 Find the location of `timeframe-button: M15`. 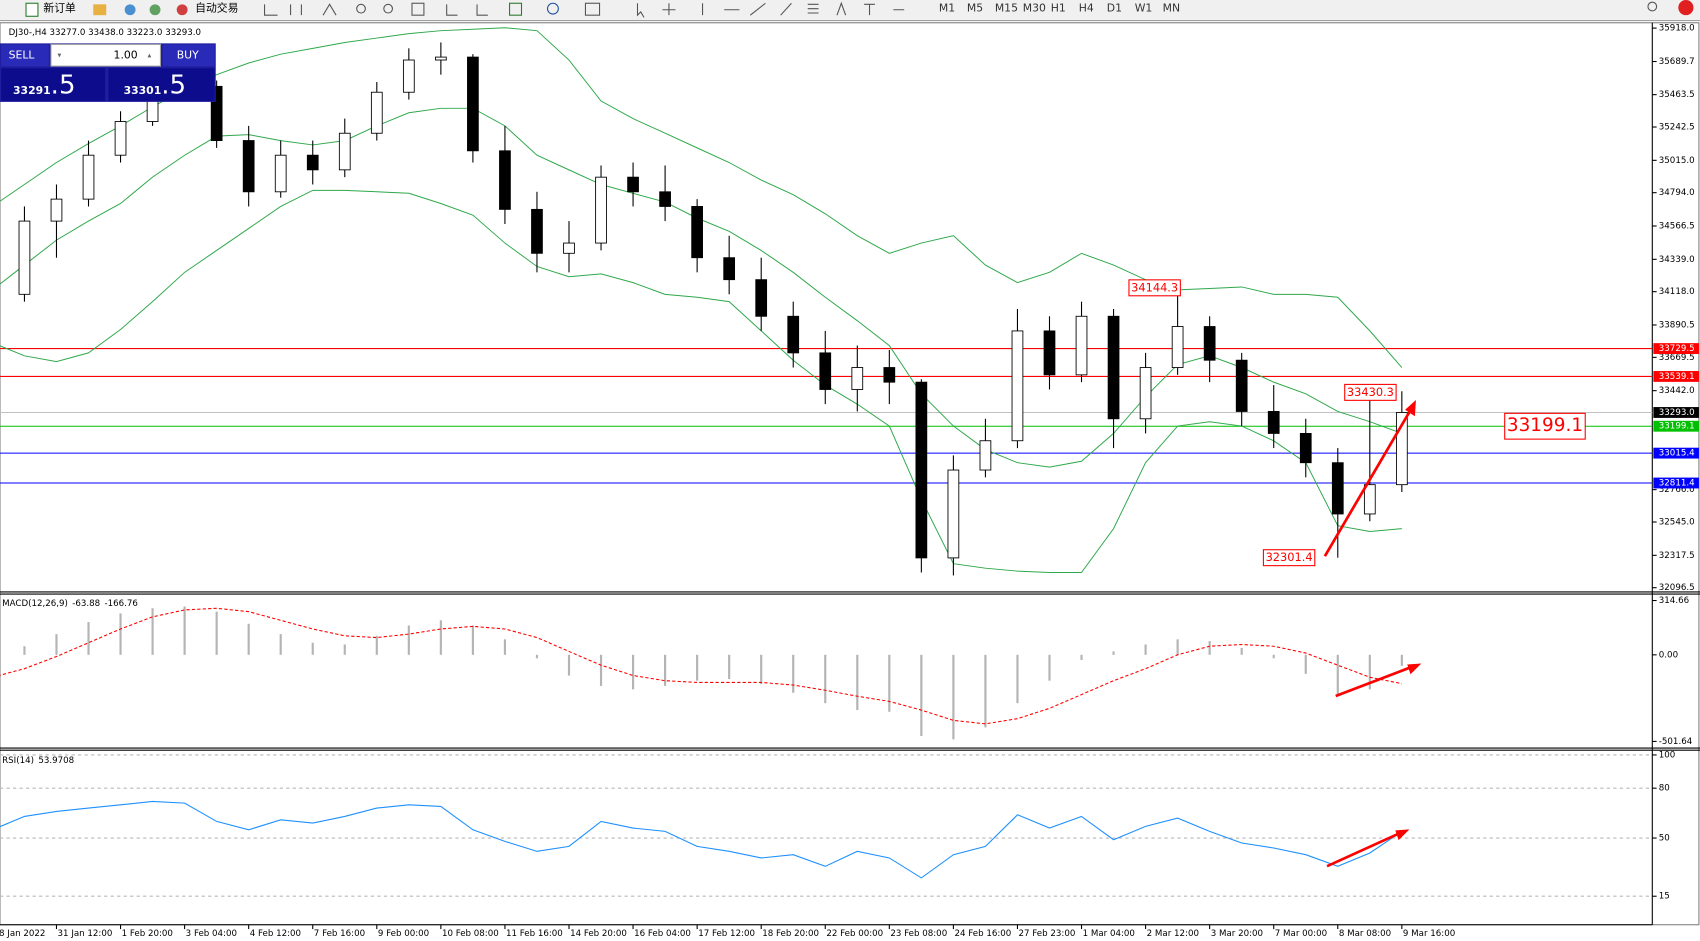

timeframe-button: M15 is located at coordinates (1006, 8).